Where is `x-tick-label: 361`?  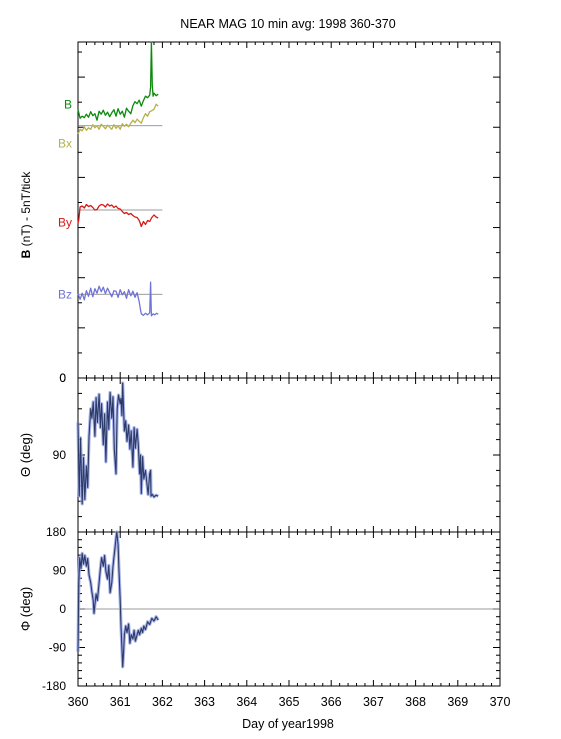 x-tick-label: 361 is located at coordinates (120, 702).